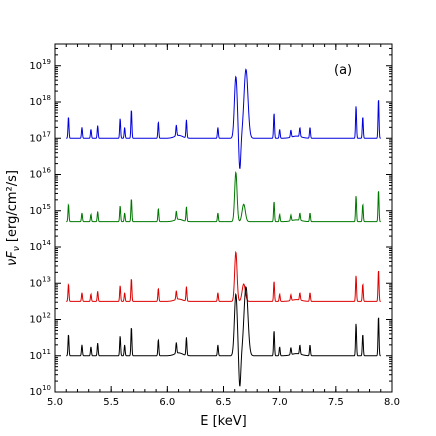 The width and height of the screenshot is (436, 436). What do you see at coordinates (17, 248) in the screenshot?
I see `y-axis-label-sub: ν` at bounding box center [17, 248].